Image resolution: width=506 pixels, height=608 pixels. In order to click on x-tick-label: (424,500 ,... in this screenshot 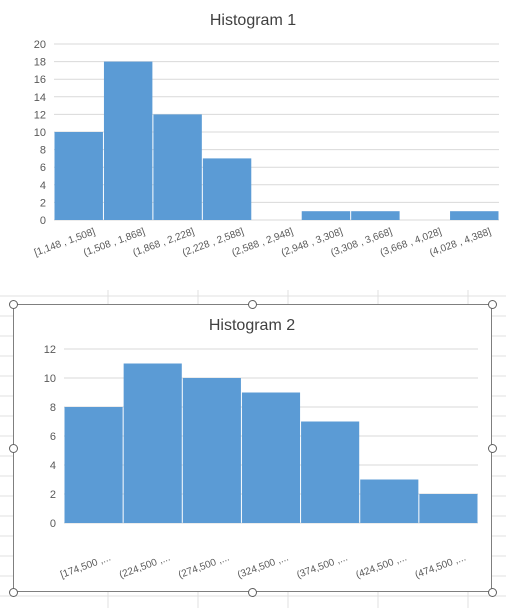, I will do `click(381, 566)`.